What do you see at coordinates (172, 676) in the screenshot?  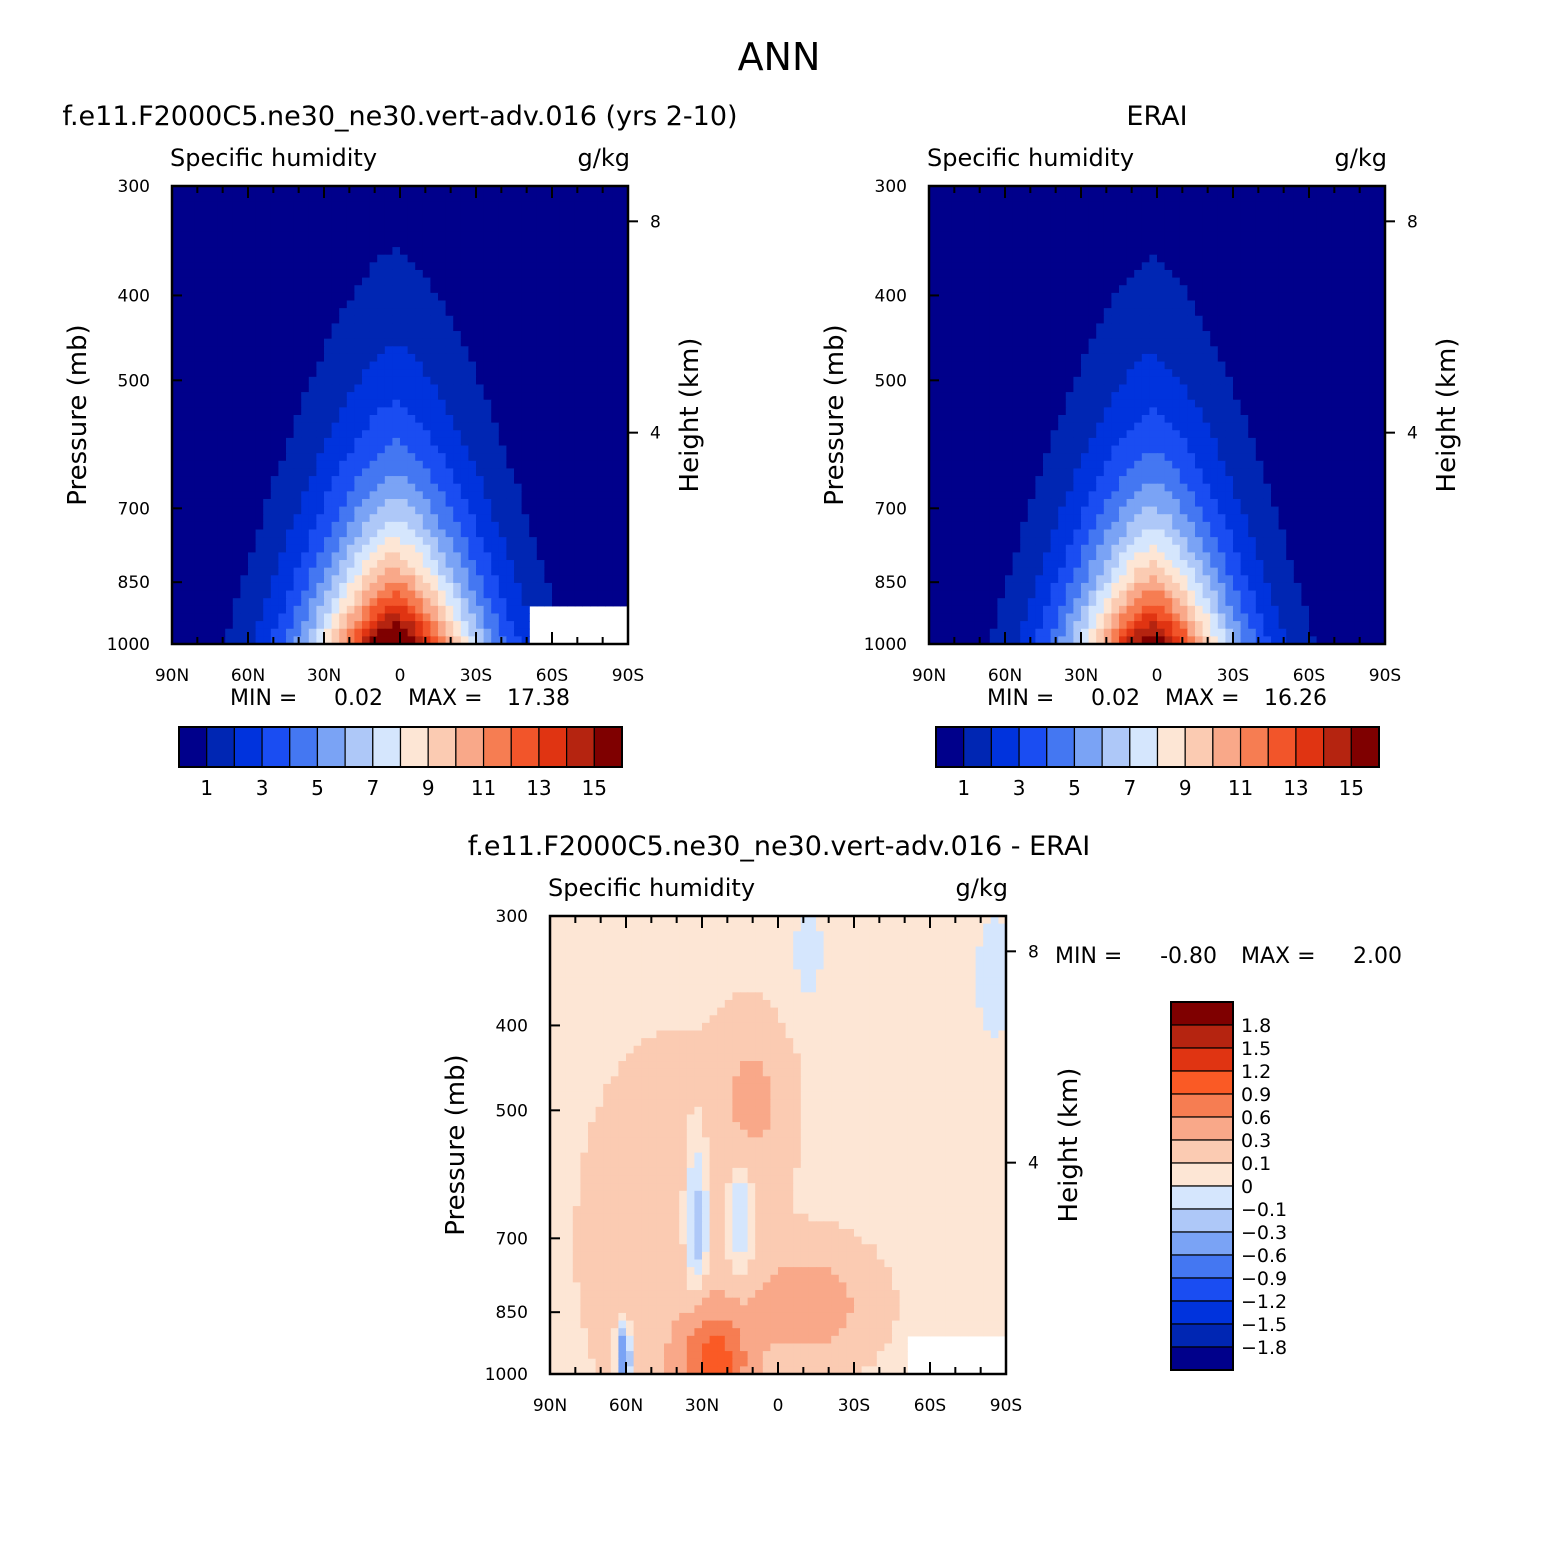 I see `x-tick-label: 90N` at bounding box center [172, 676].